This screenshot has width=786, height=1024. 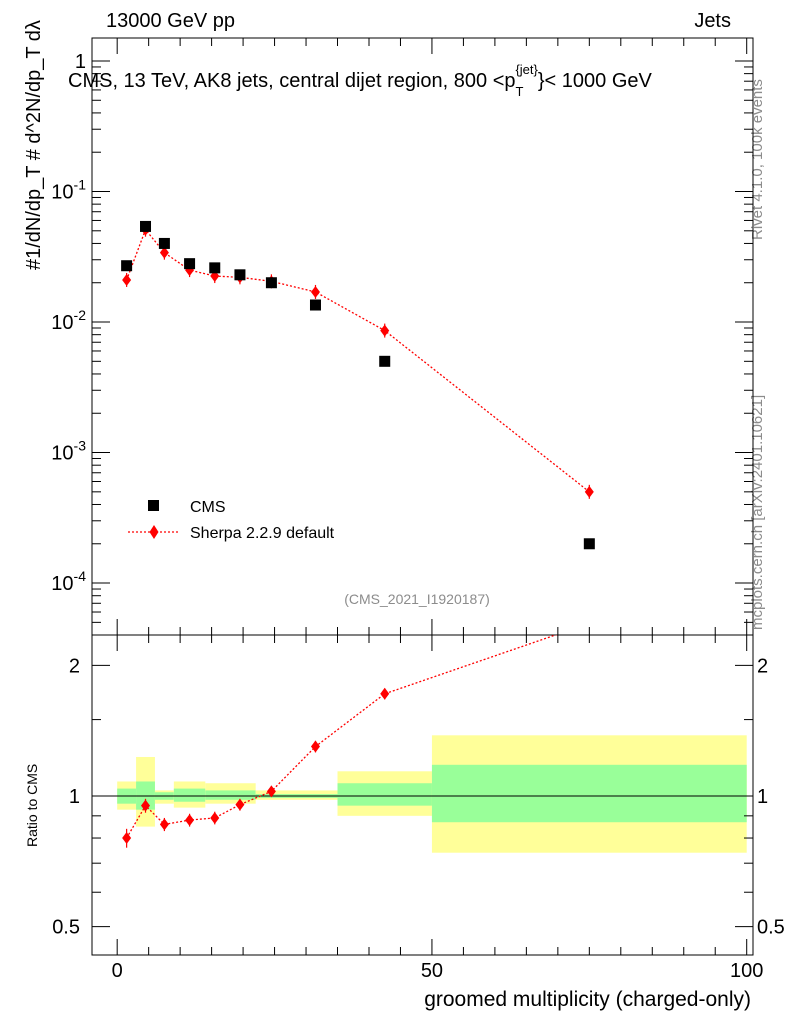 What do you see at coordinates (117, 971) in the screenshot?
I see `x-tick-label-0: 0` at bounding box center [117, 971].